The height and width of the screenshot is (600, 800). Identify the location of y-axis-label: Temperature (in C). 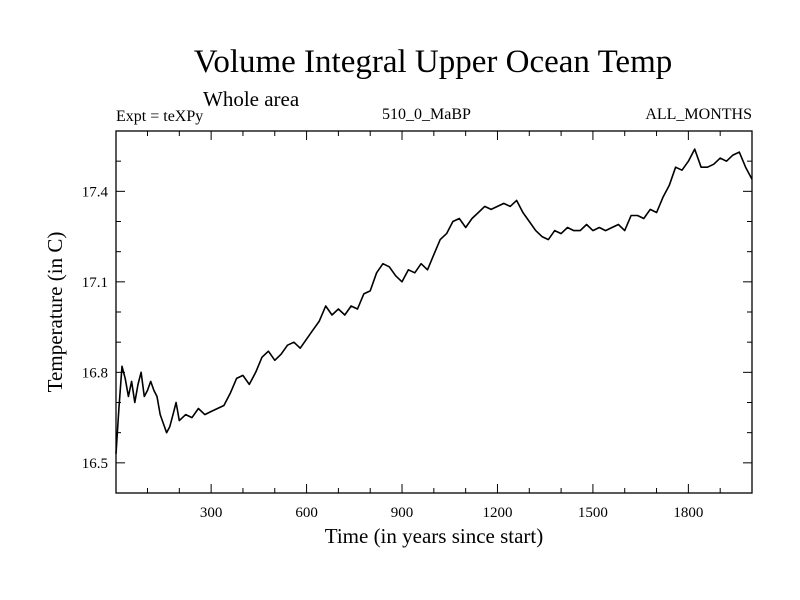
(55, 312).